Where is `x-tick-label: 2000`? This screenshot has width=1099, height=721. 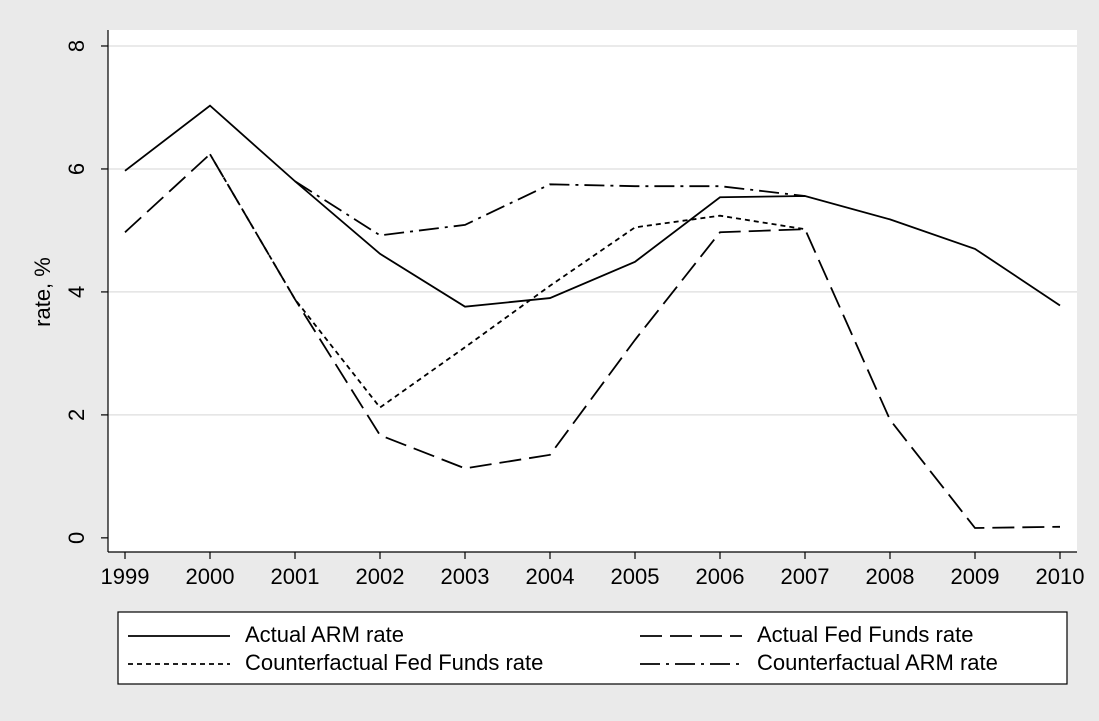 x-tick-label: 2000 is located at coordinates (210, 576).